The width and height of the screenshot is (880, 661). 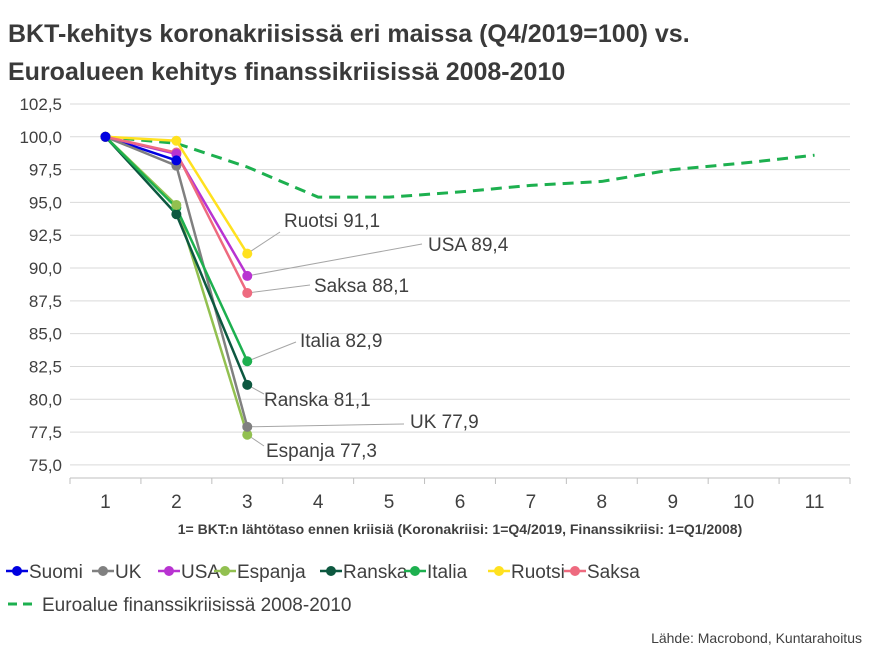 I want to click on annotation-ranska: Ranska 81,1, so click(x=317, y=400).